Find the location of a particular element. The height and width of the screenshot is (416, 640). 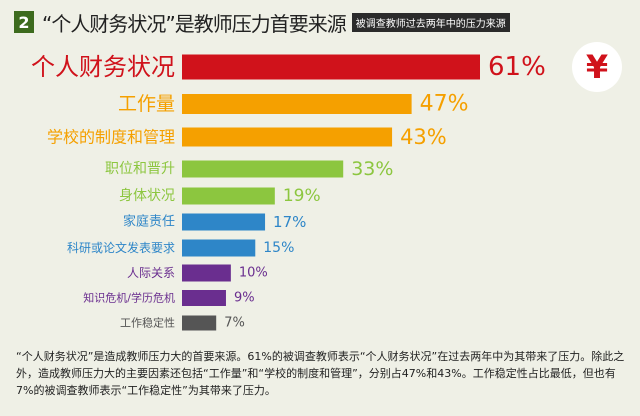

value-label: 47% is located at coordinates (444, 104).